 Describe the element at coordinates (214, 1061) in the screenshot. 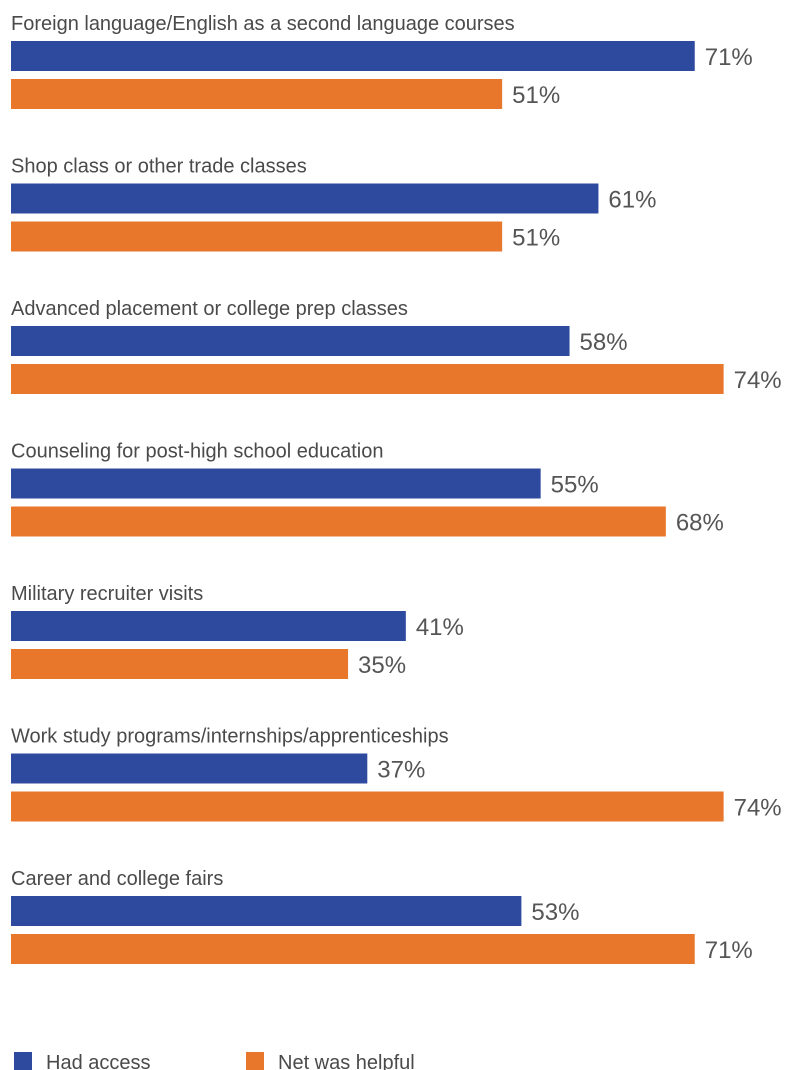

I see `chart-legend: Had access Net was helpful` at that location.